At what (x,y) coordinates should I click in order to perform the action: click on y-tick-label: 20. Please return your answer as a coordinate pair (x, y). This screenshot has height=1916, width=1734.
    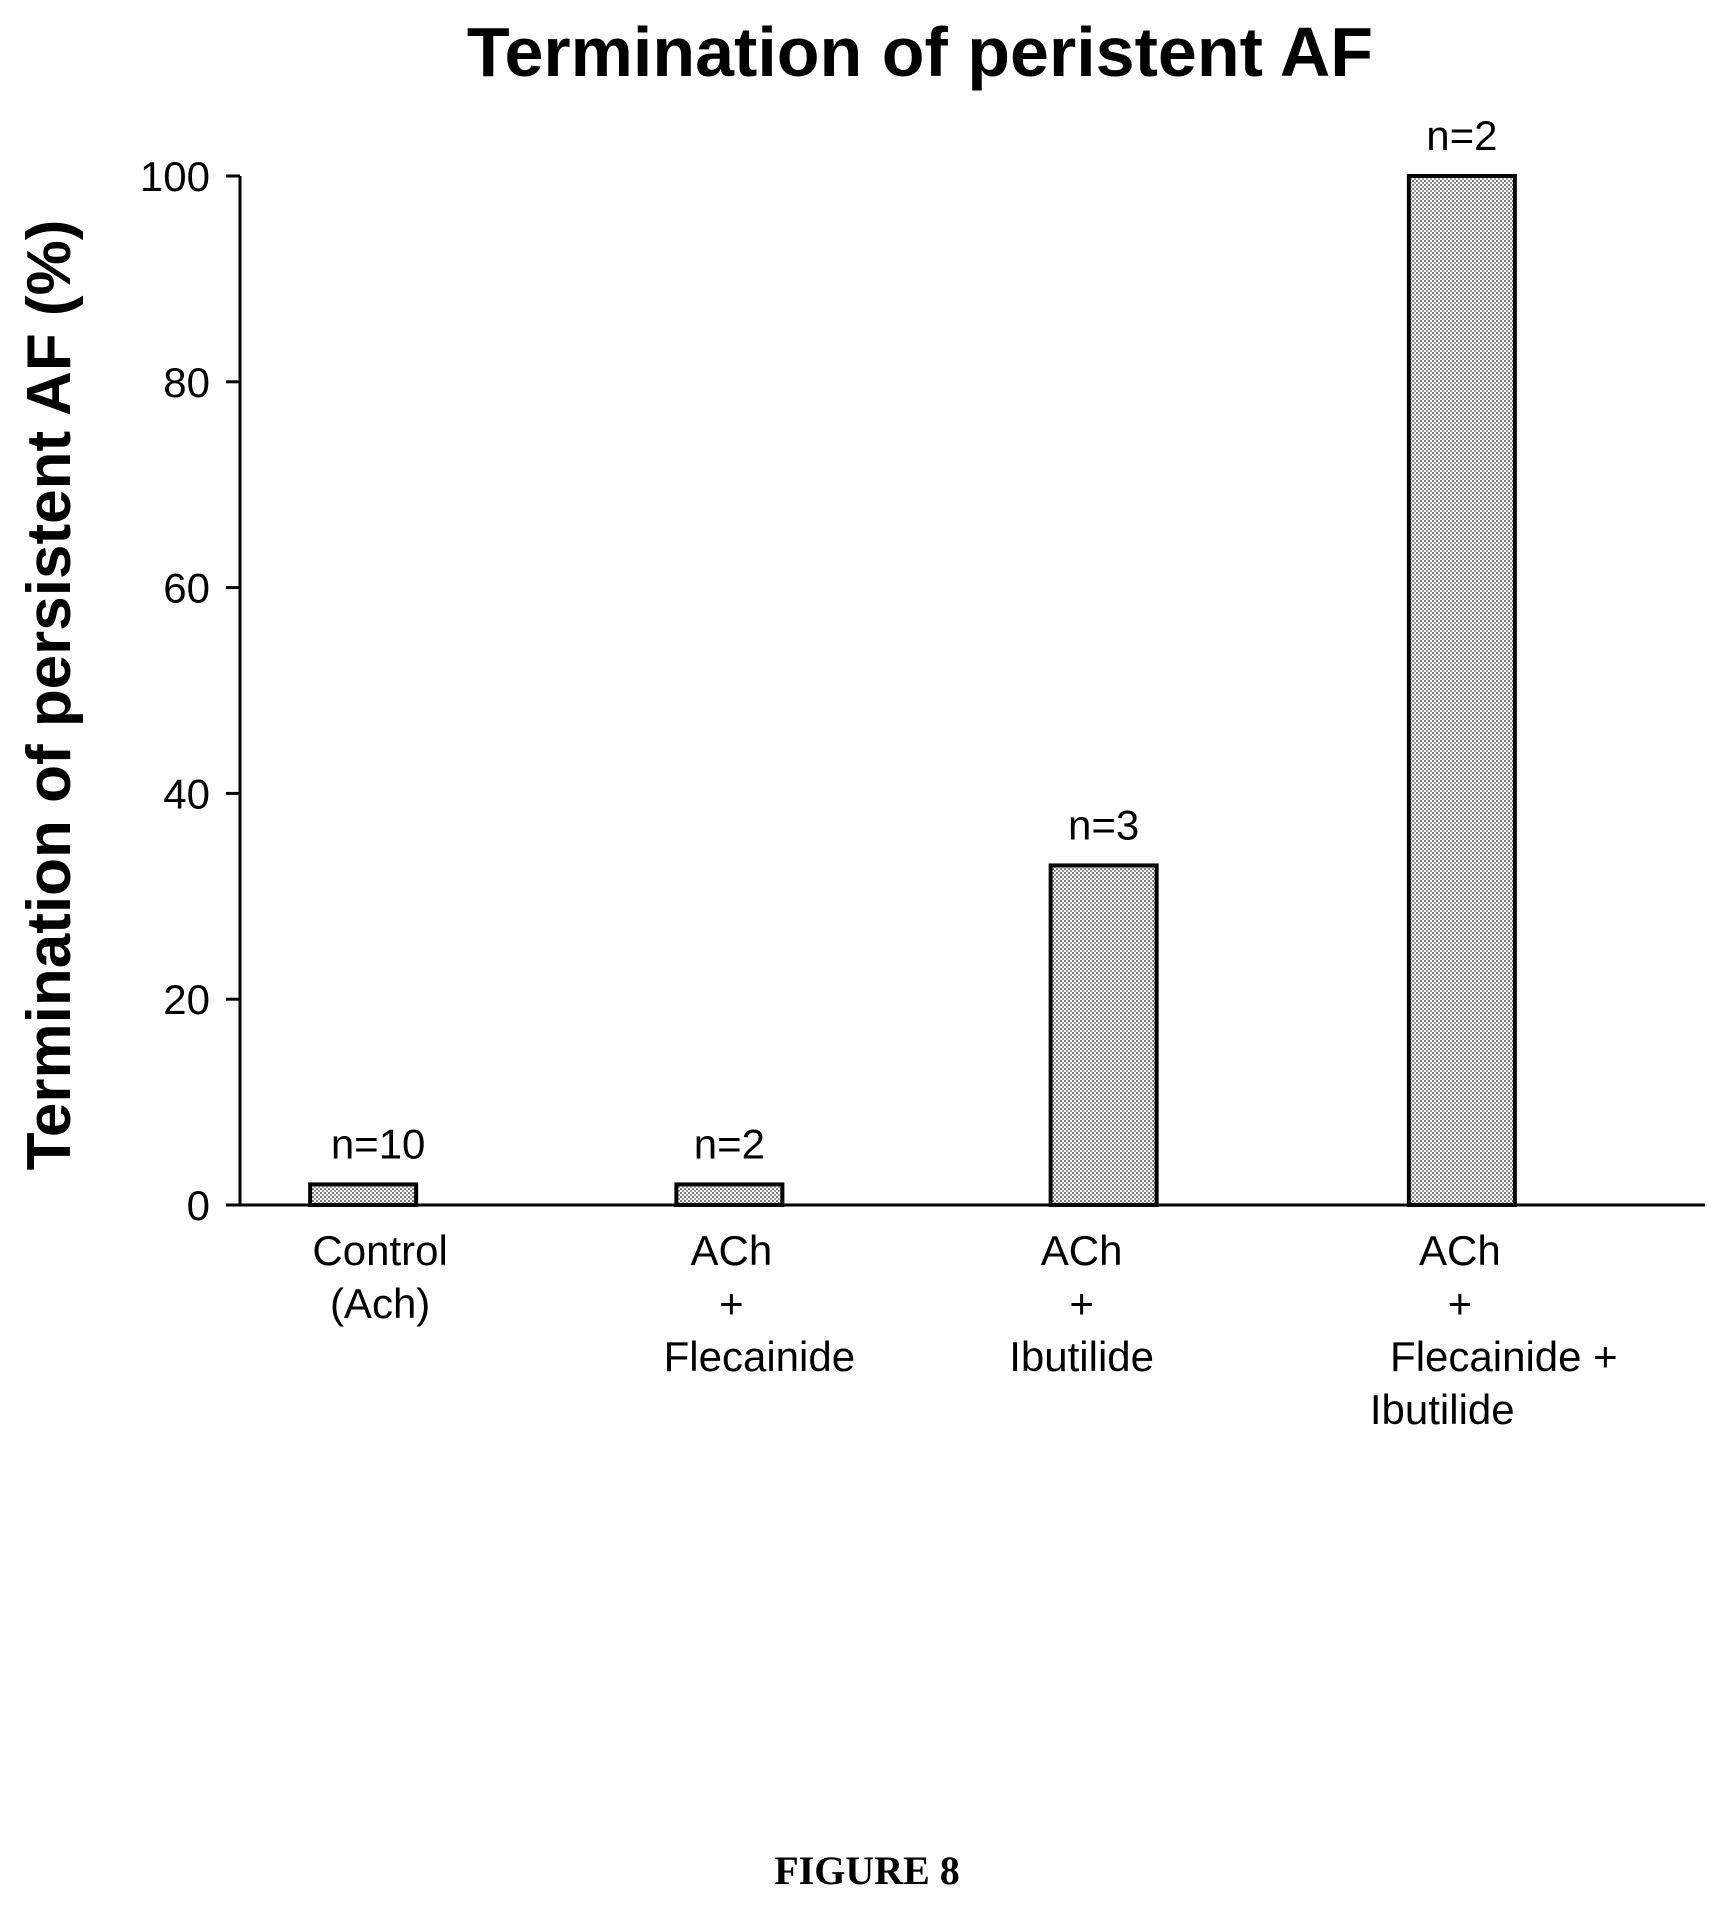
    Looking at the image, I should click on (186, 999).